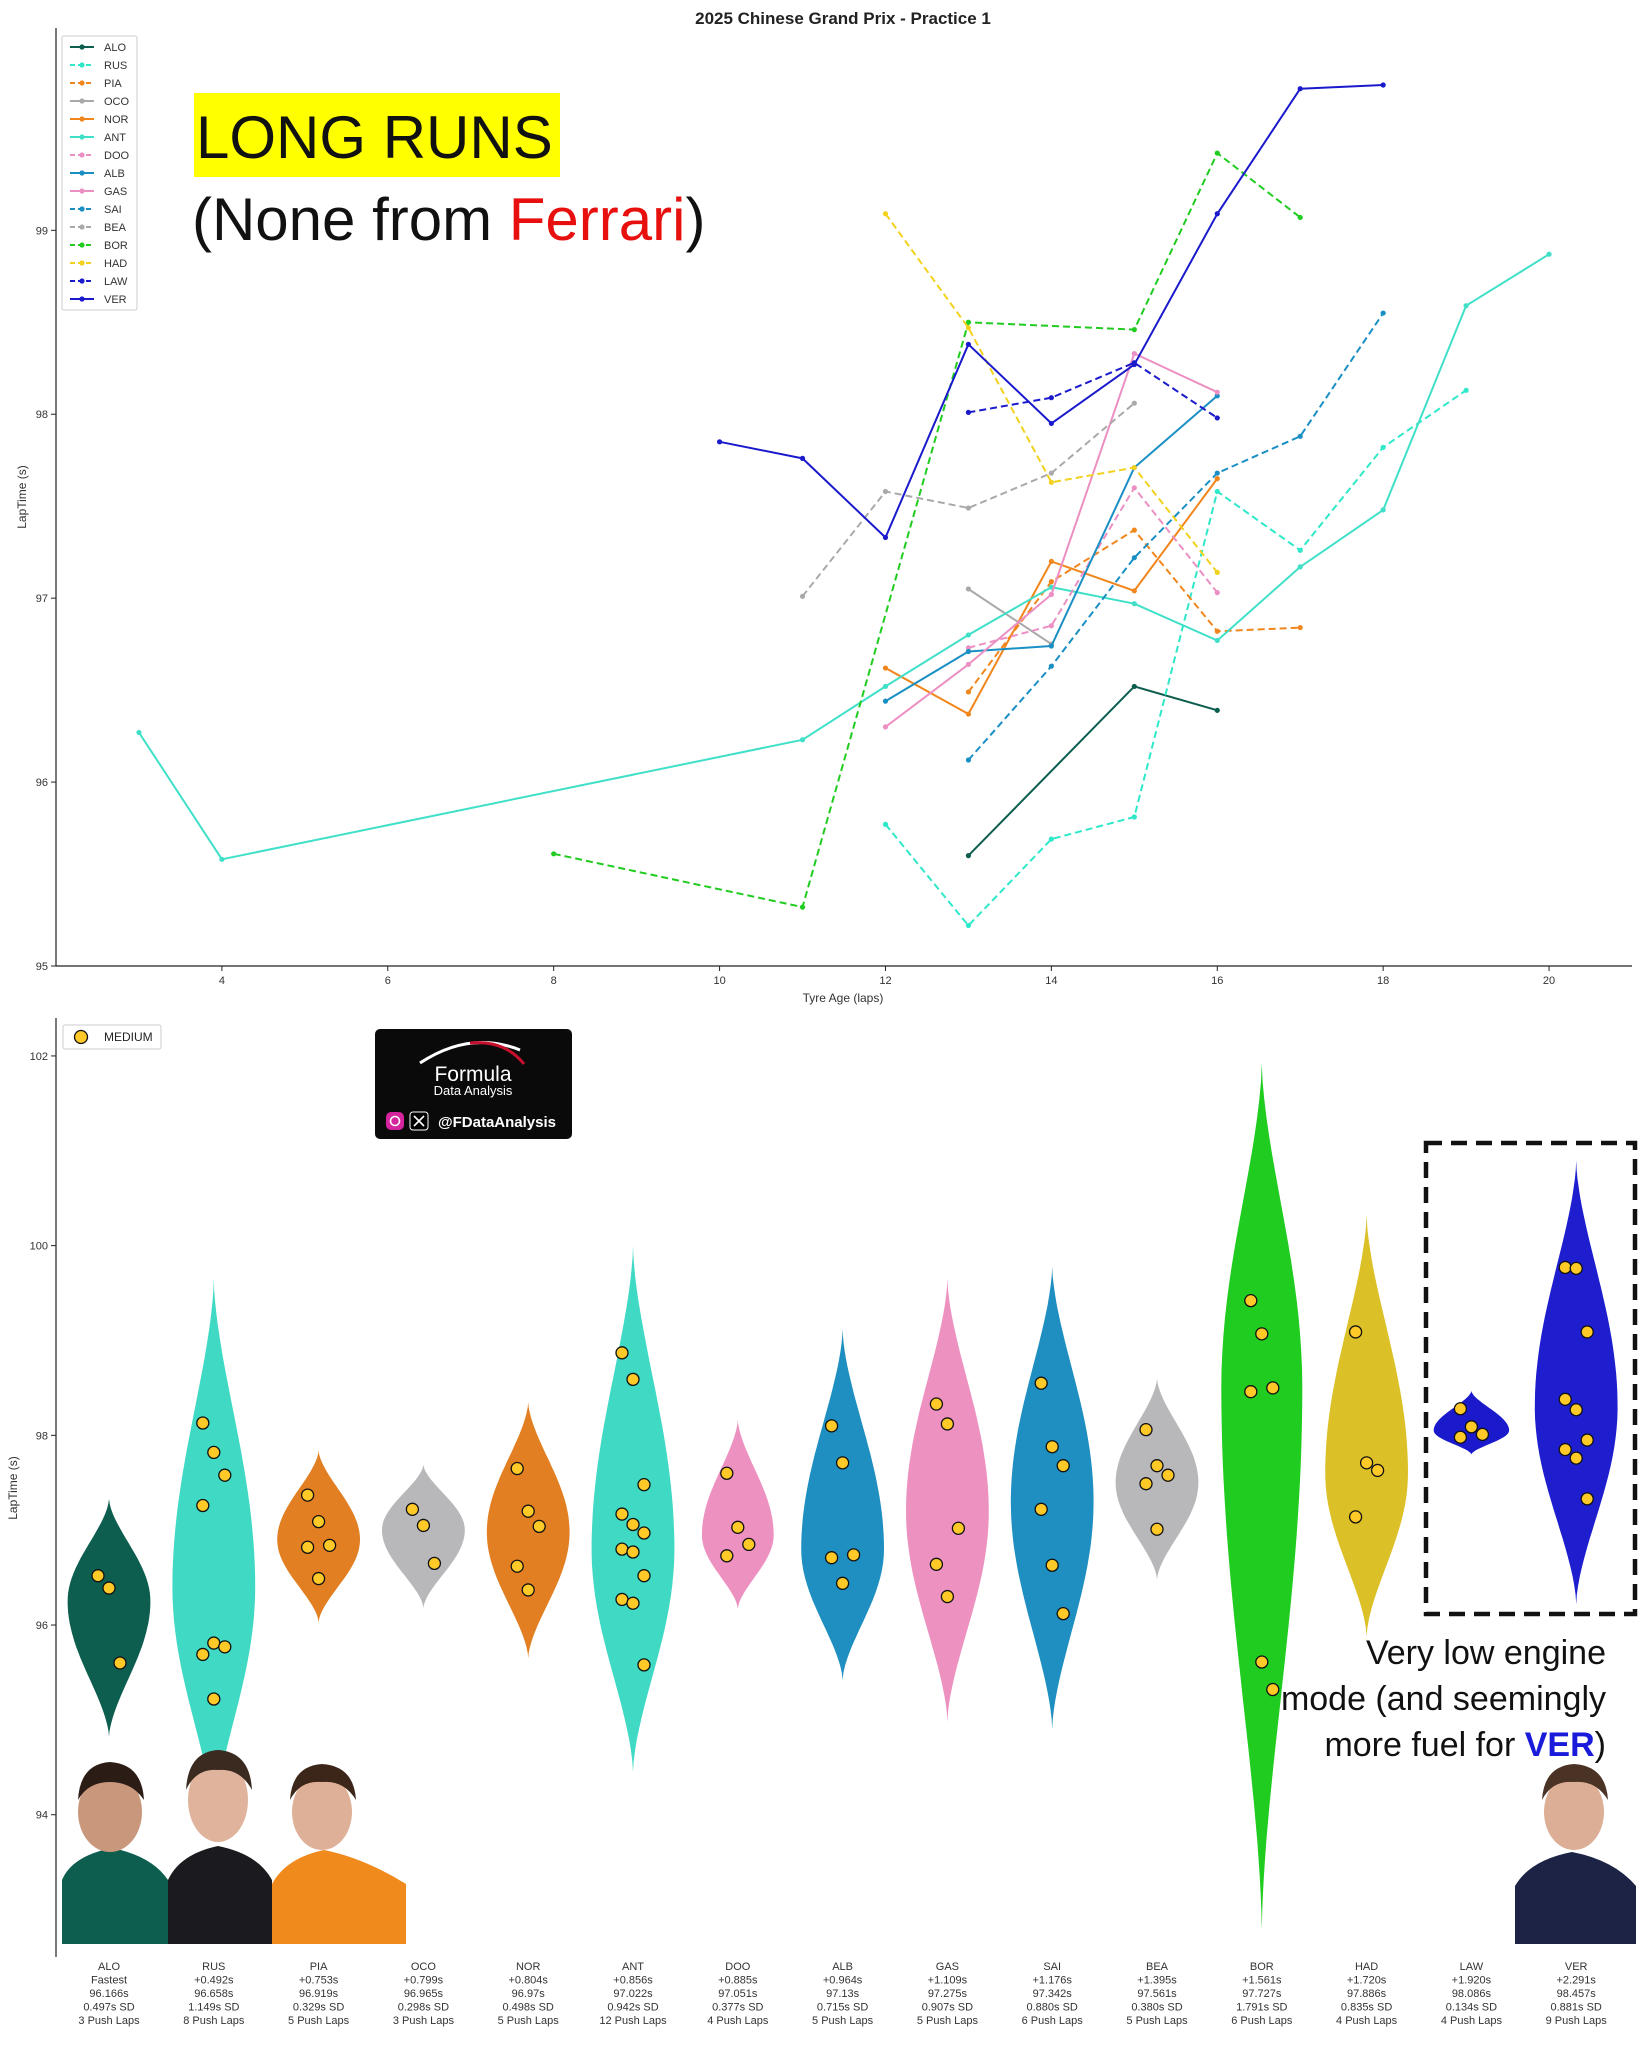 The image size is (1642, 2053). I want to click on y-tick-label: 94, so click(42, 1816).